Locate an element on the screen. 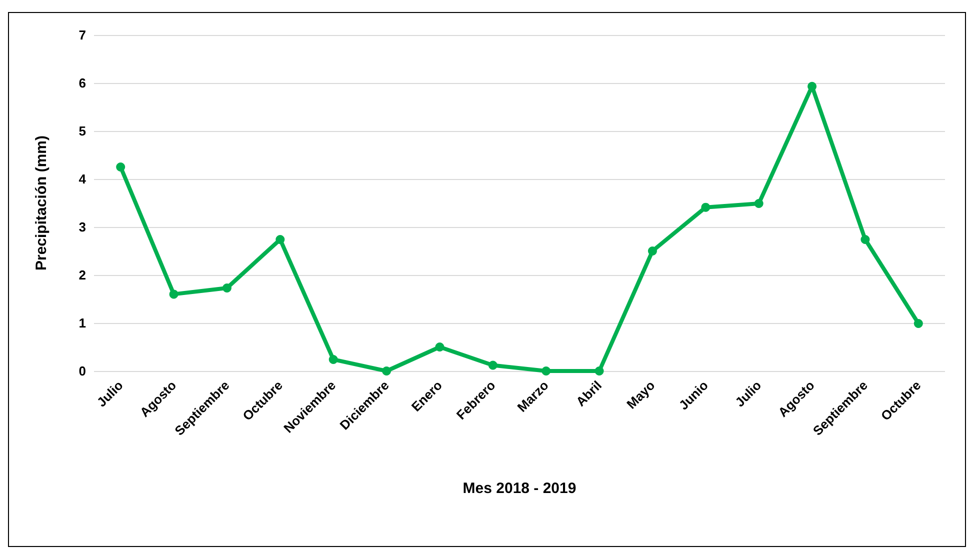 The width and height of the screenshot is (973, 551). y-axis-title: Precipitación (mm) is located at coordinates (41, 203).